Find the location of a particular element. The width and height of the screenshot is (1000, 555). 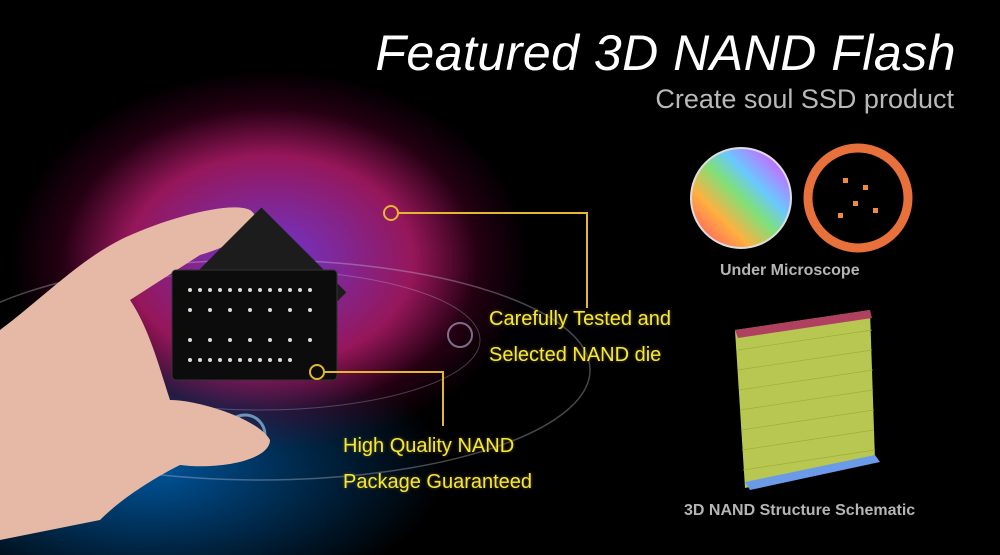

callout-tested-die: Carefully Tested and Selected NAND die is located at coordinates (580, 337).